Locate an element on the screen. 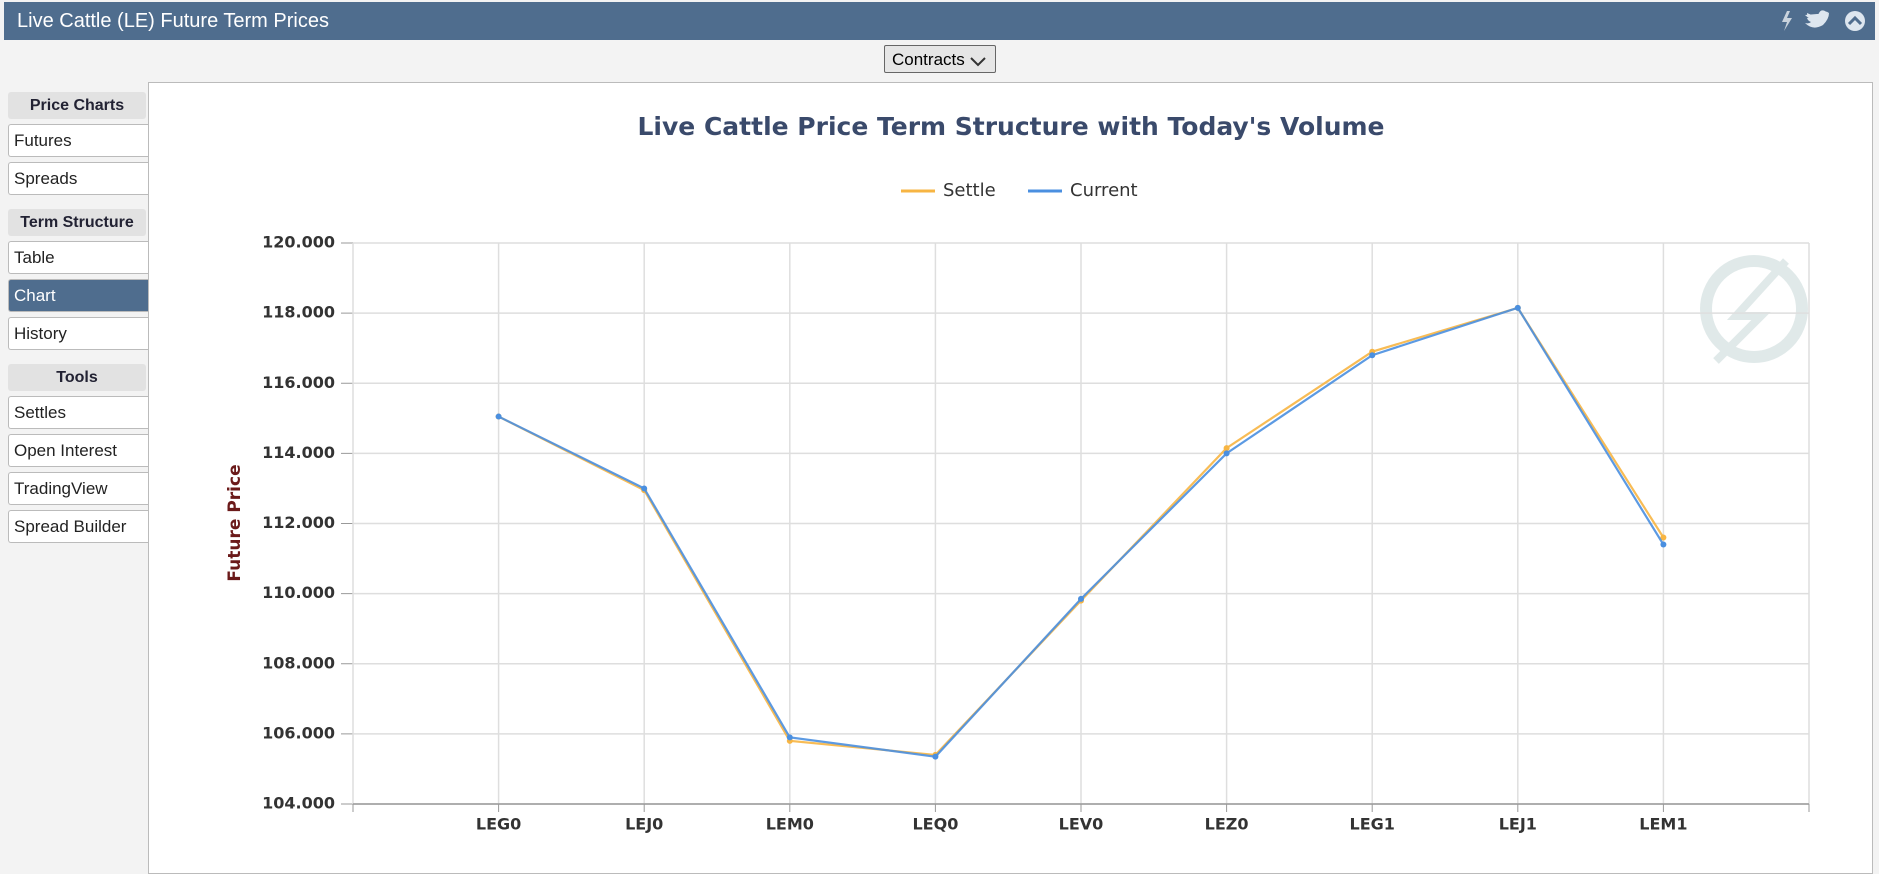 Image resolution: width=1879 pixels, height=874 pixels. sidebar-item: Spread Builder is located at coordinates (79, 526).